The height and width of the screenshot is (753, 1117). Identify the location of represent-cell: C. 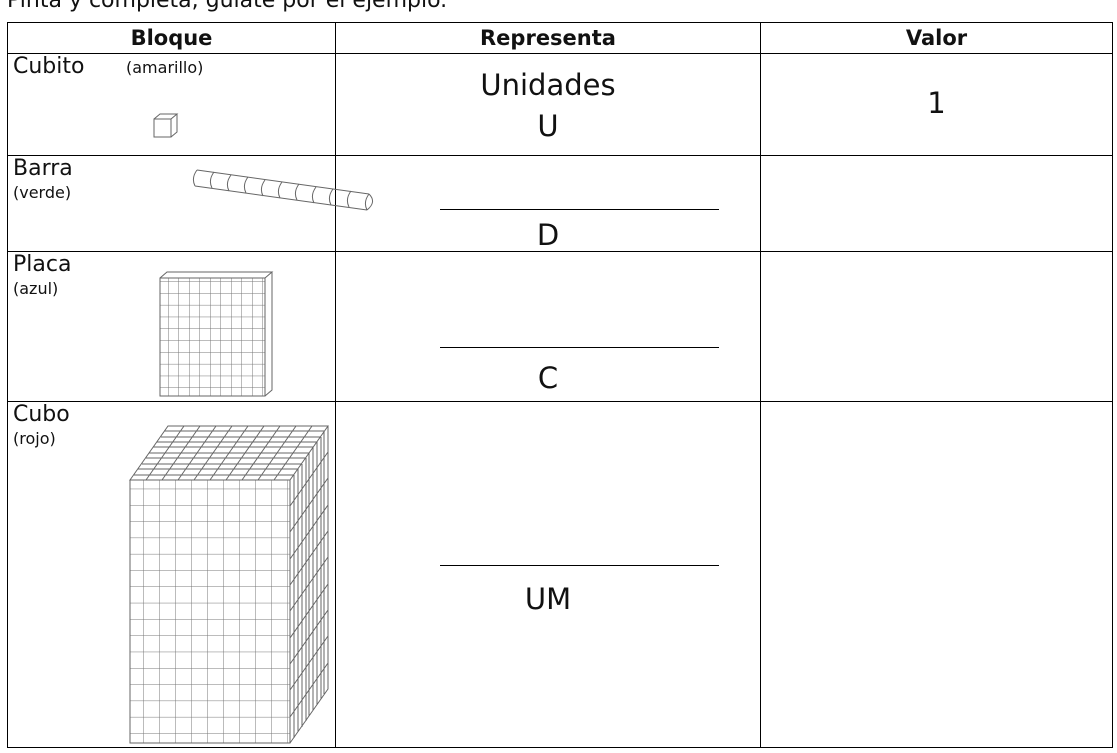
(548, 326).